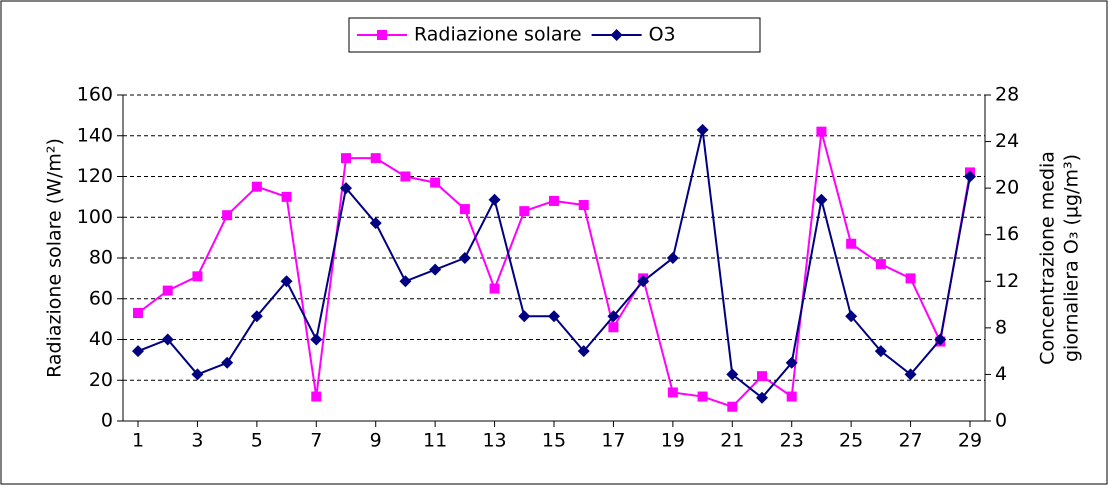 This screenshot has width=1109, height=490. I want to click on legend-label: O3, so click(662, 35).